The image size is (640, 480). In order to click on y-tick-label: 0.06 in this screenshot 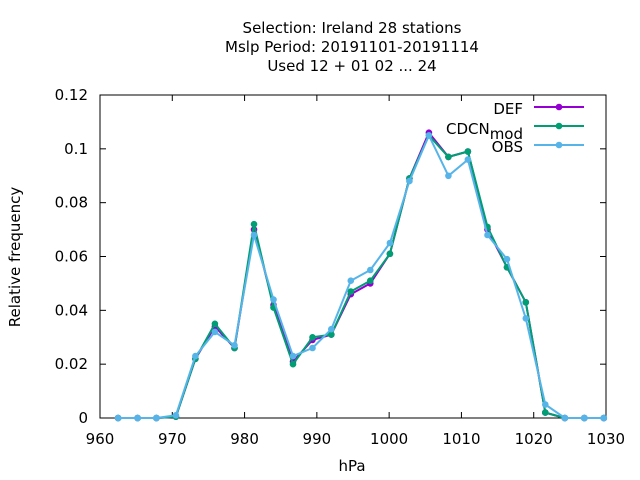, I will do `click(71, 257)`.